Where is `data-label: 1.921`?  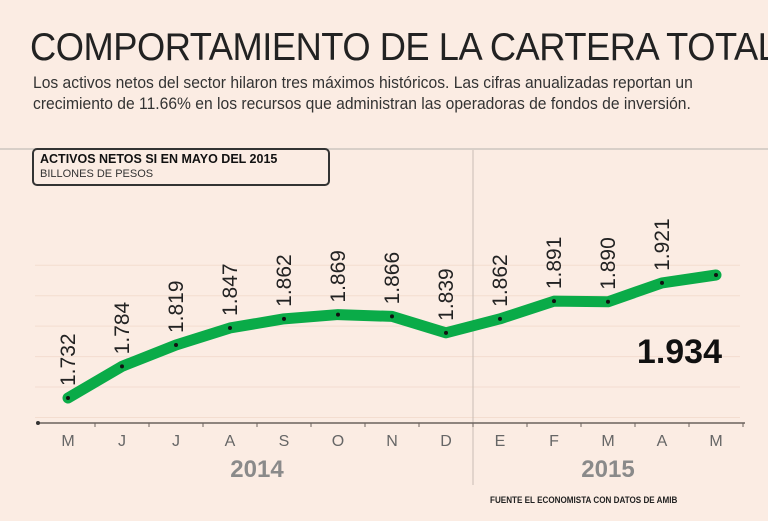
data-label: 1.921 is located at coordinates (662, 244).